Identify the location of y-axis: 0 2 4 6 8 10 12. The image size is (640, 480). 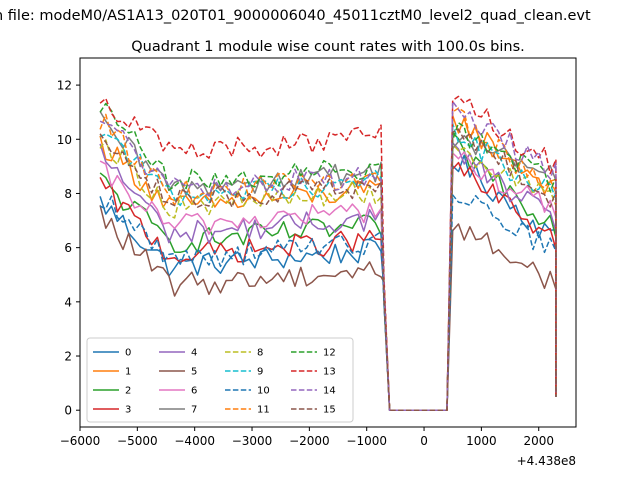
(68, 248).